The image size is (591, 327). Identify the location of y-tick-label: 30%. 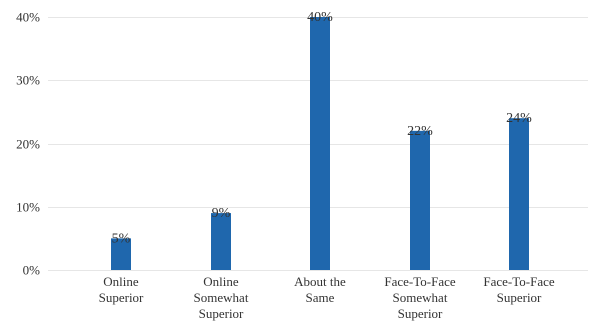
(28, 80).